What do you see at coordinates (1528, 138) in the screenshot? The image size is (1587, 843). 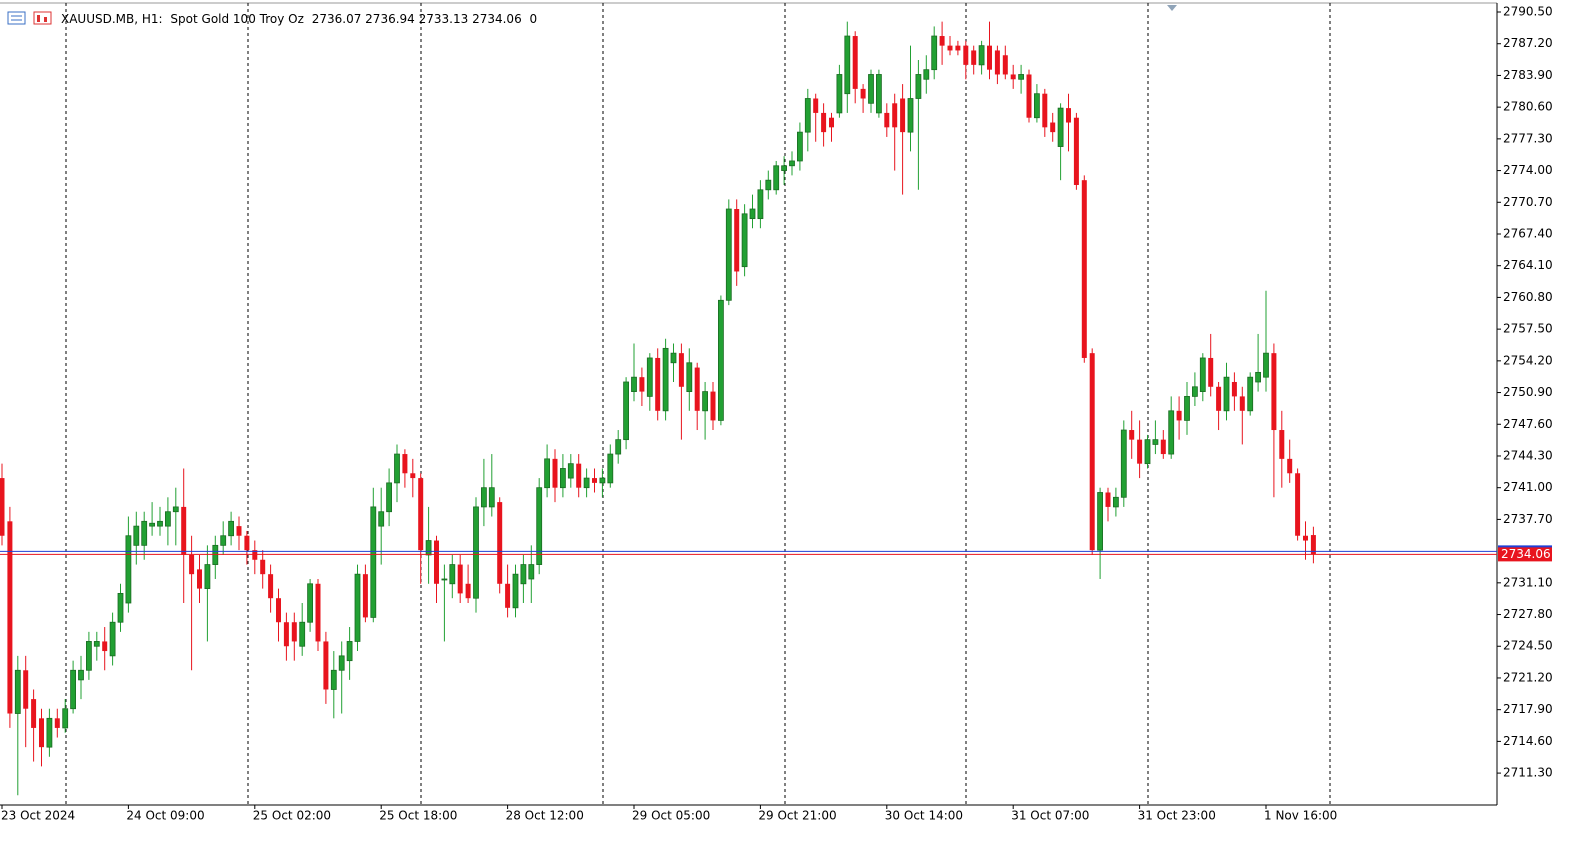 I see `y-tick-label: 2777.30` at bounding box center [1528, 138].